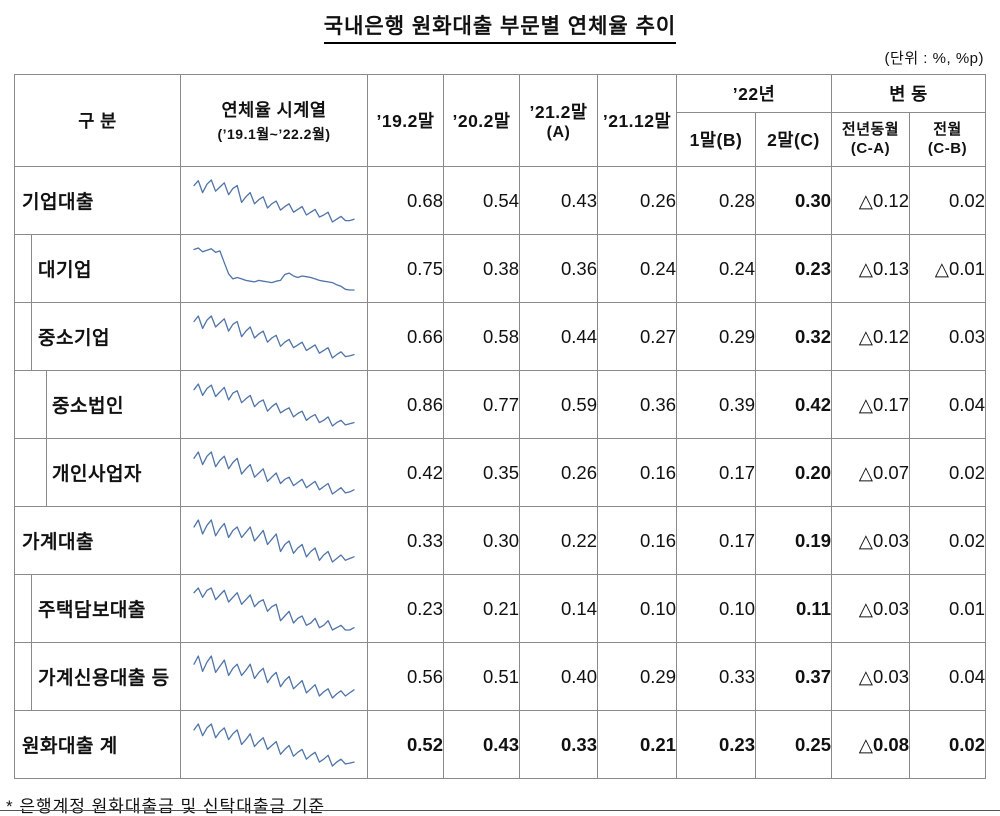 This screenshot has width=1000, height=816. What do you see at coordinates (274, 110) in the screenshot?
I see `header-series-title: 연체율 시계열` at bounding box center [274, 110].